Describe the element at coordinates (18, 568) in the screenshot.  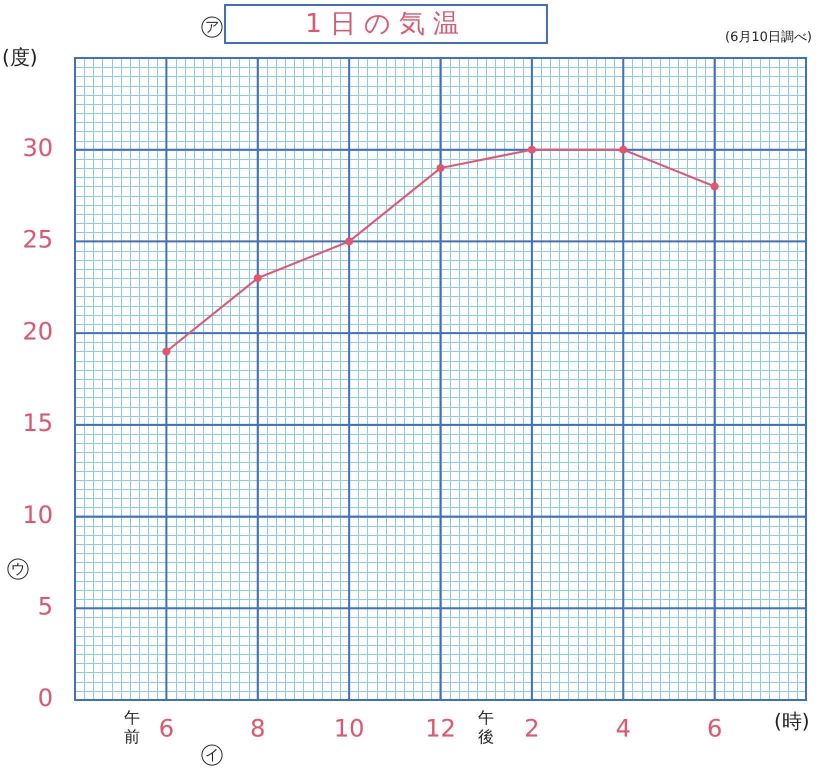
I see `text: ㋒` at that location.